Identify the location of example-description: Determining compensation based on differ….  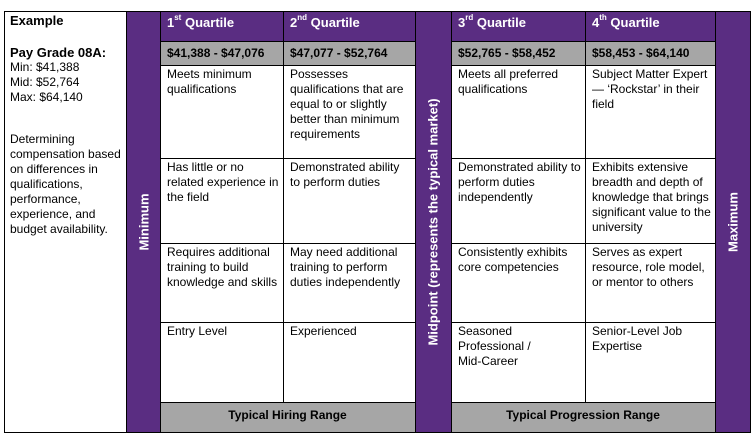
(65, 184).